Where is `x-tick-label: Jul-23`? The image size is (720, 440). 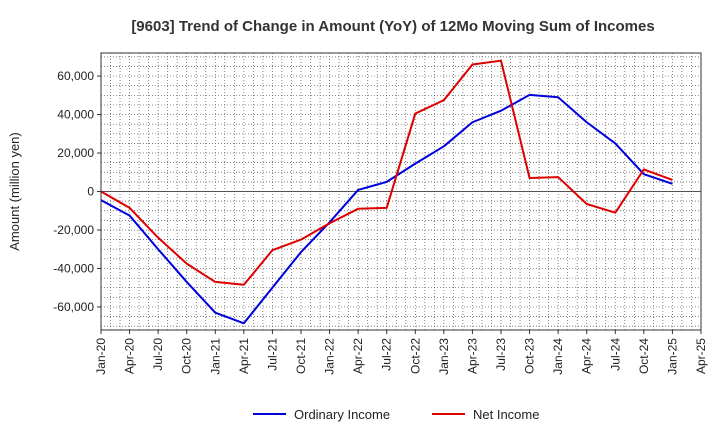
x-tick-label: Jul-23 is located at coordinates (501, 354).